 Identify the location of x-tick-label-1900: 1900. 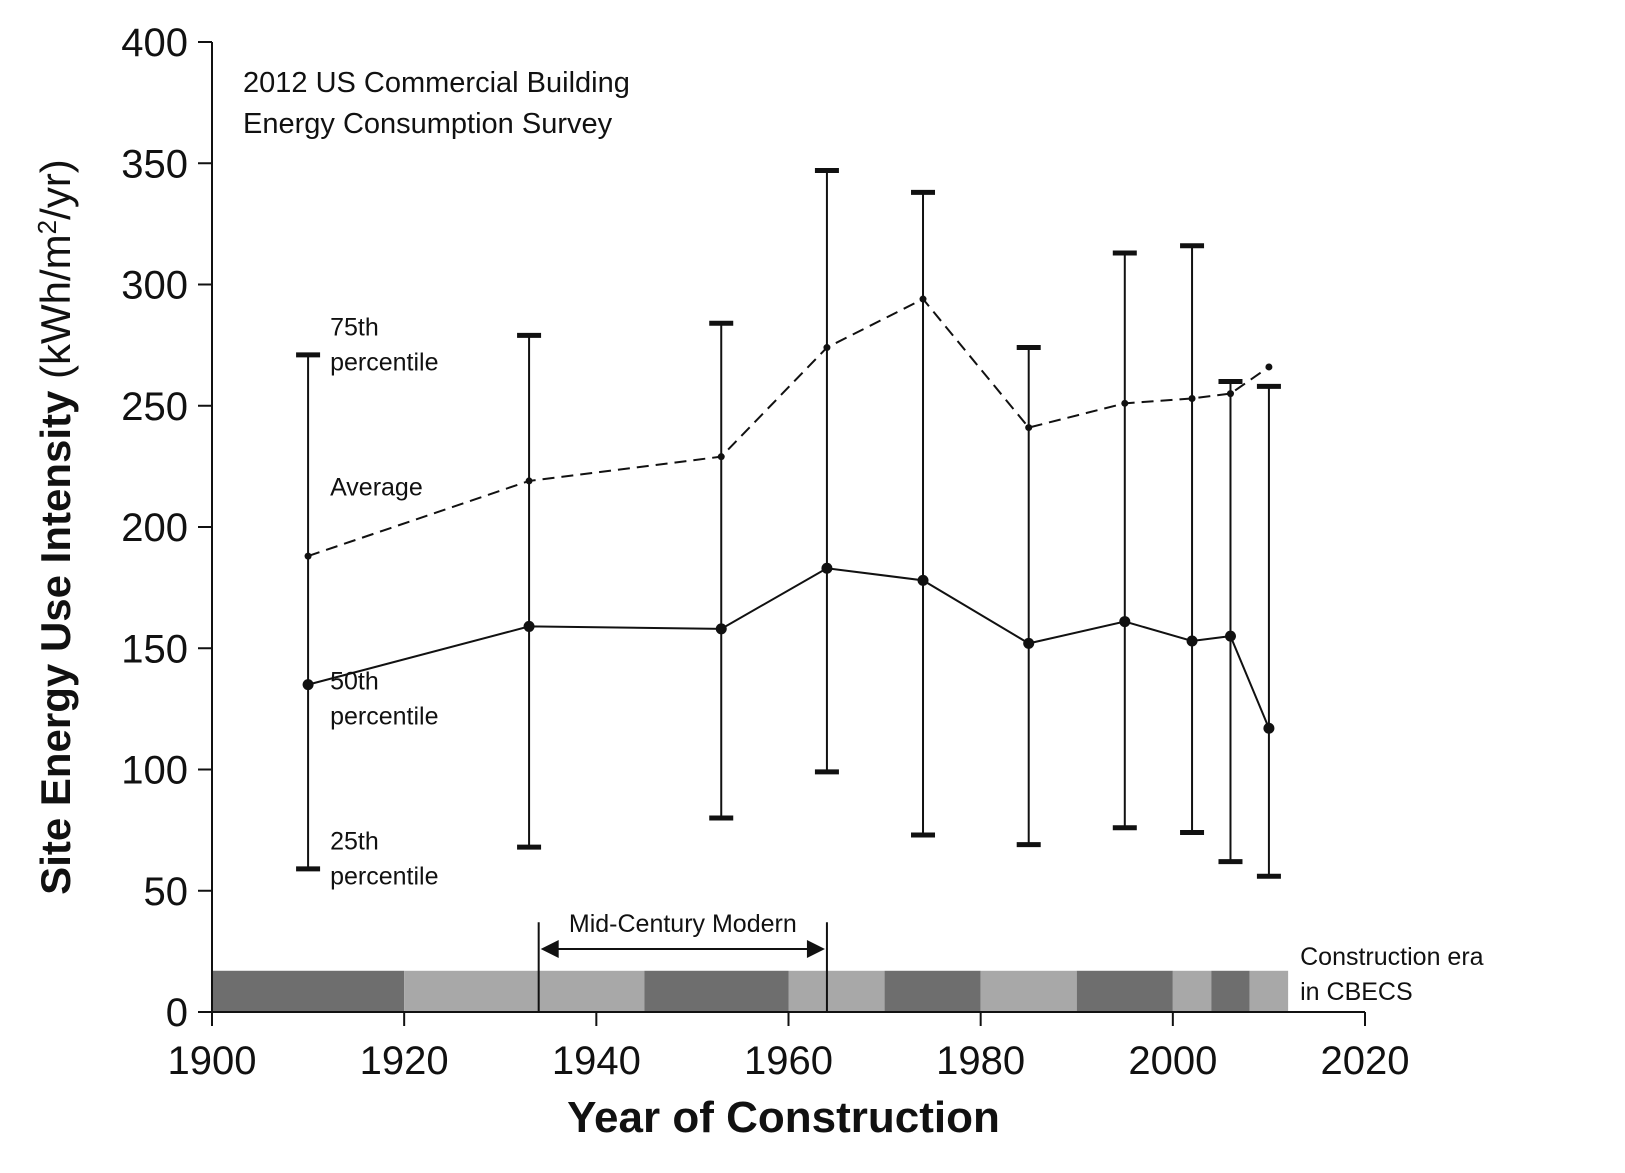
(212, 1061).